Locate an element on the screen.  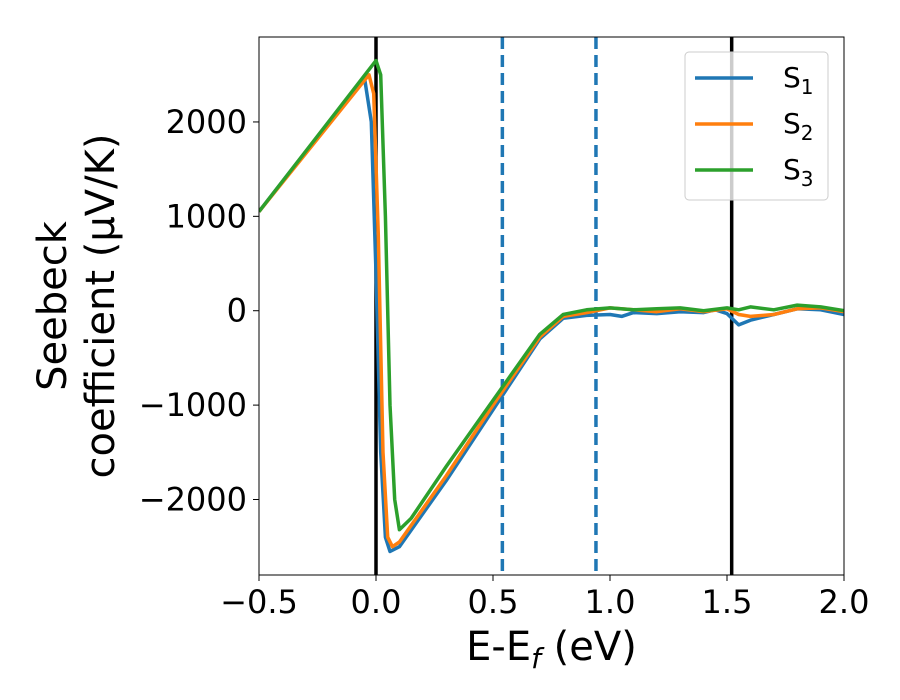
y-tick-label: −2000 is located at coordinates (193, 499).